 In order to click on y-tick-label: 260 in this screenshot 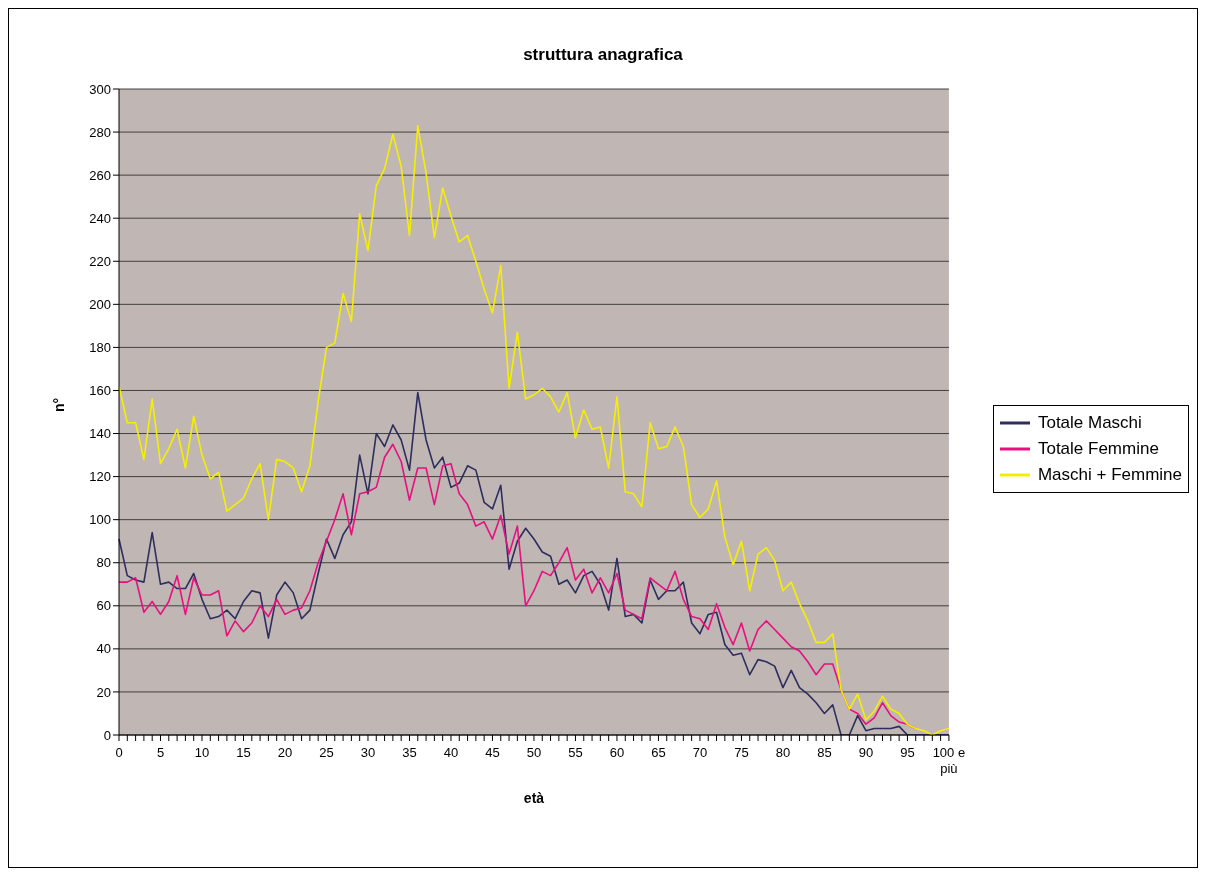, I will do `click(100, 175)`.